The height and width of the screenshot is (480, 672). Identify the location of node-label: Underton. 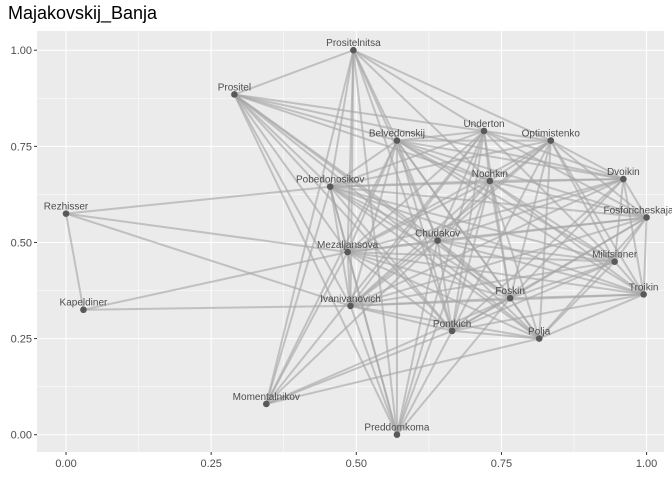
(483, 124).